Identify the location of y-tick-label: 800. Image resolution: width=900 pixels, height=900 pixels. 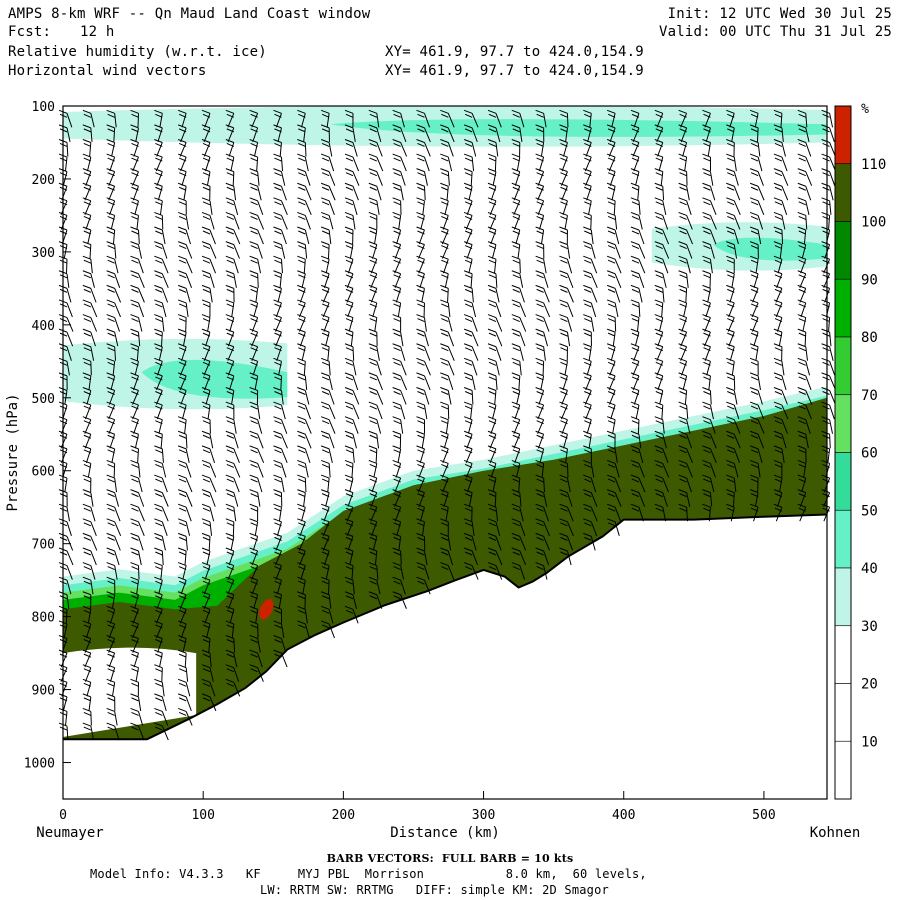
(43, 618).